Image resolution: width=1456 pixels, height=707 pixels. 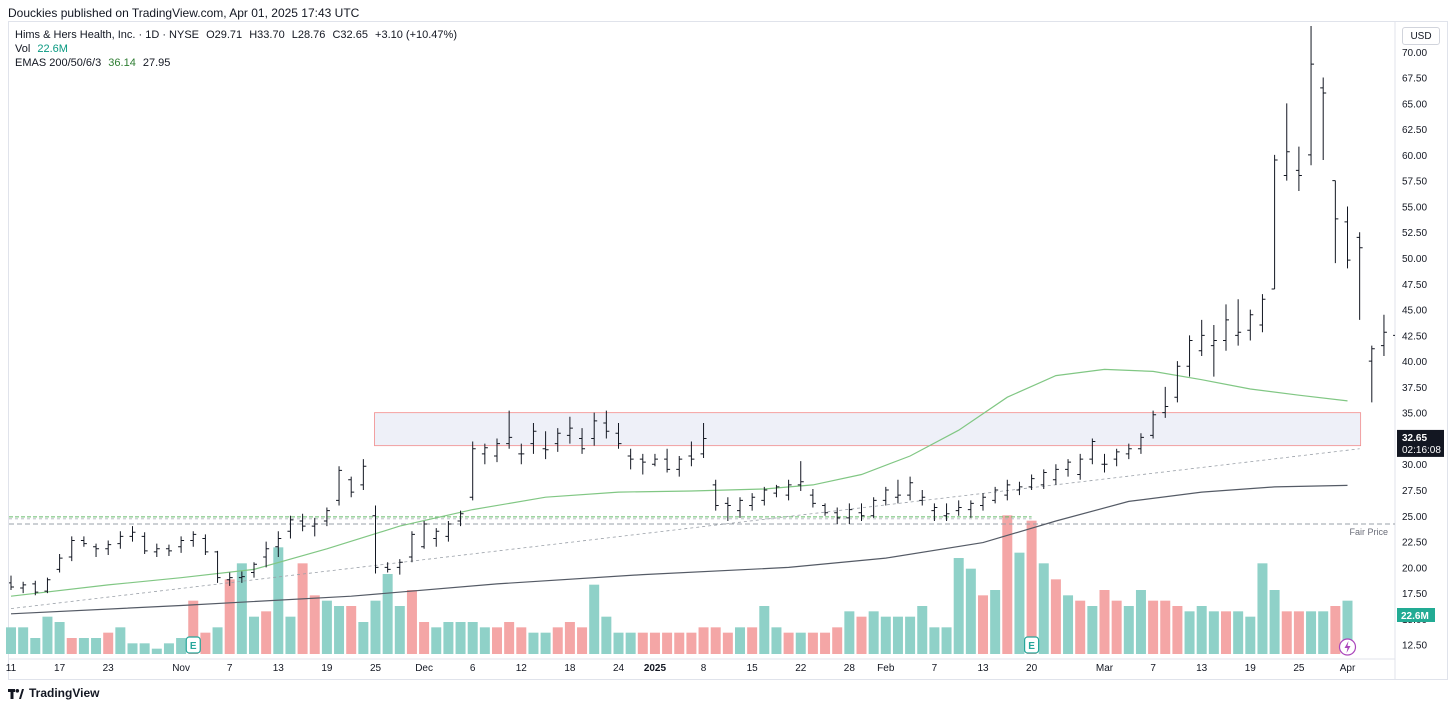 I want to click on last-price-tag, so click(x=1420, y=443).